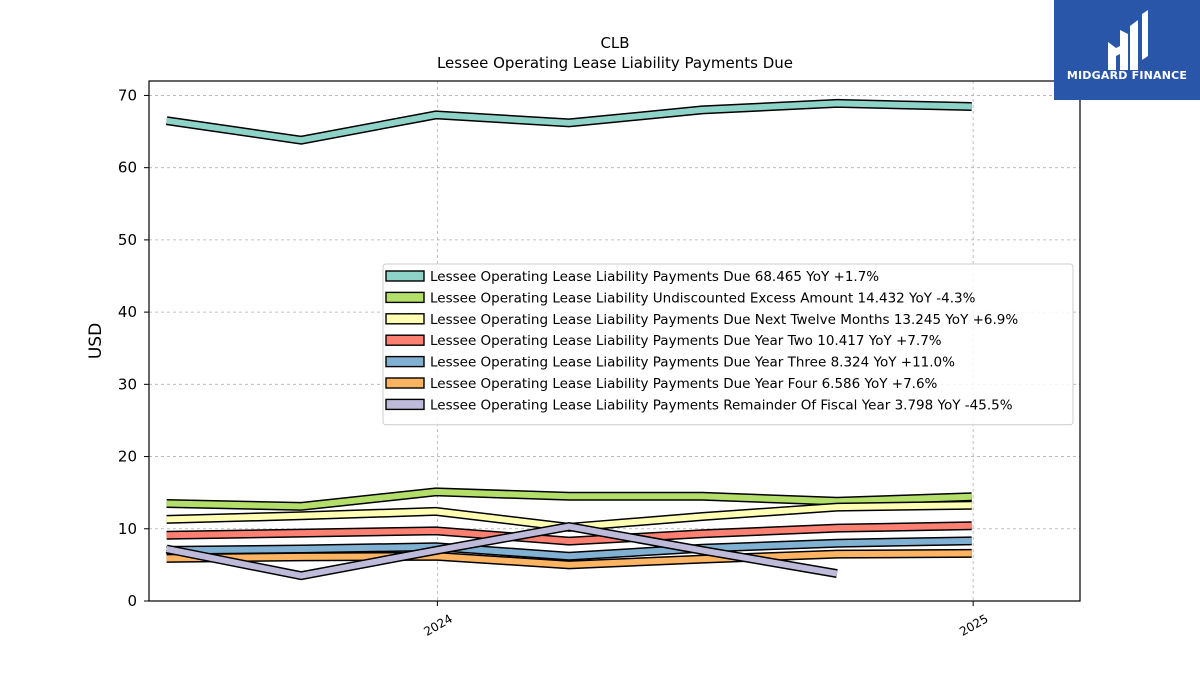 This screenshot has height=675, width=1200. I want to click on y-tick-label: 0, so click(132, 601).